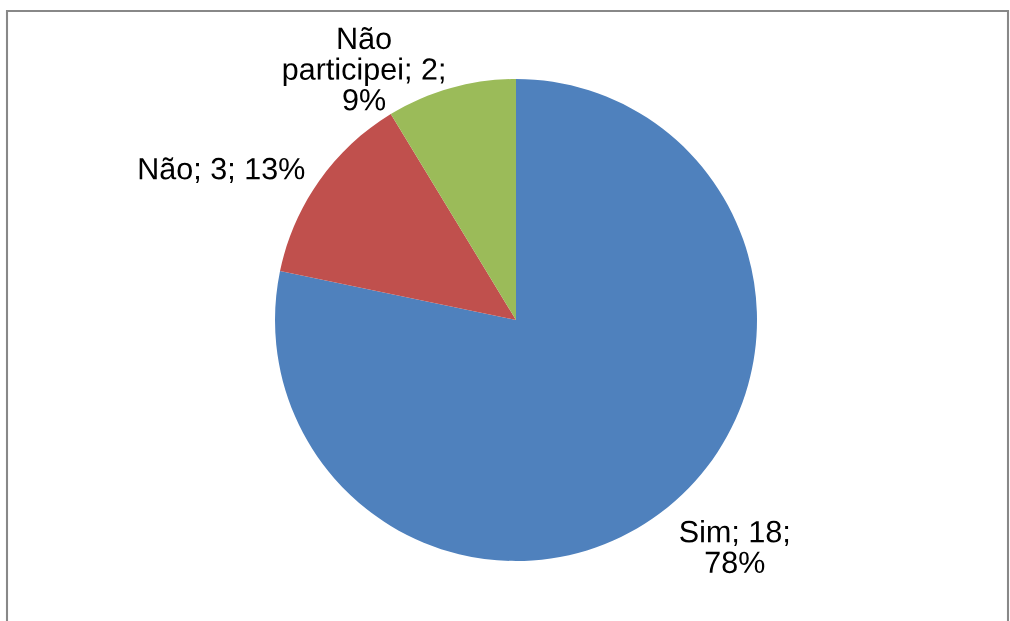 This screenshot has width=1010, height=621. Describe the element at coordinates (364, 38) in the screenshot. I see `slice-label: Não` at that location.